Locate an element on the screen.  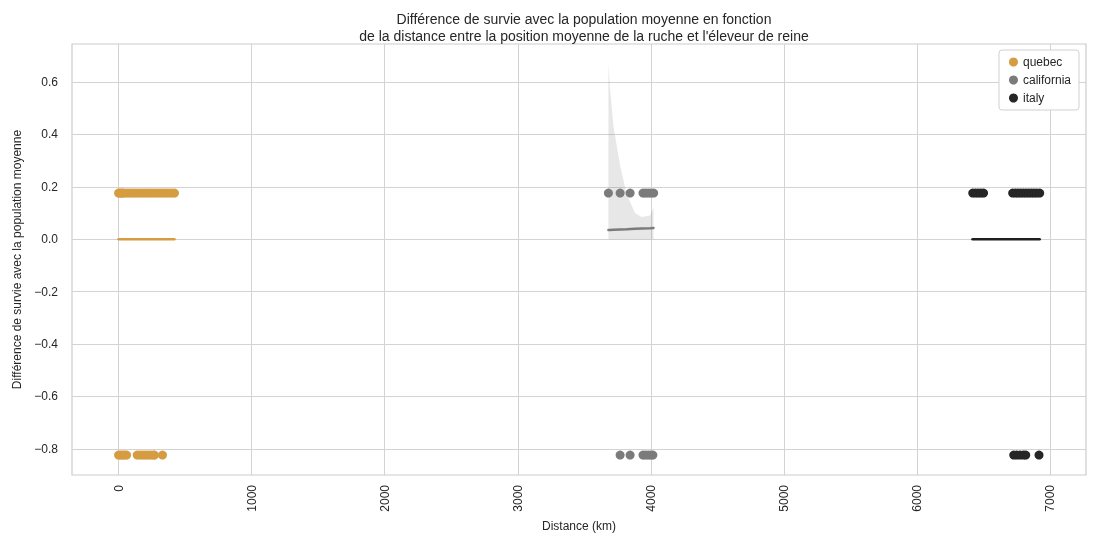
y-tick-label: −0.2 is located at coordinates (46, 291).